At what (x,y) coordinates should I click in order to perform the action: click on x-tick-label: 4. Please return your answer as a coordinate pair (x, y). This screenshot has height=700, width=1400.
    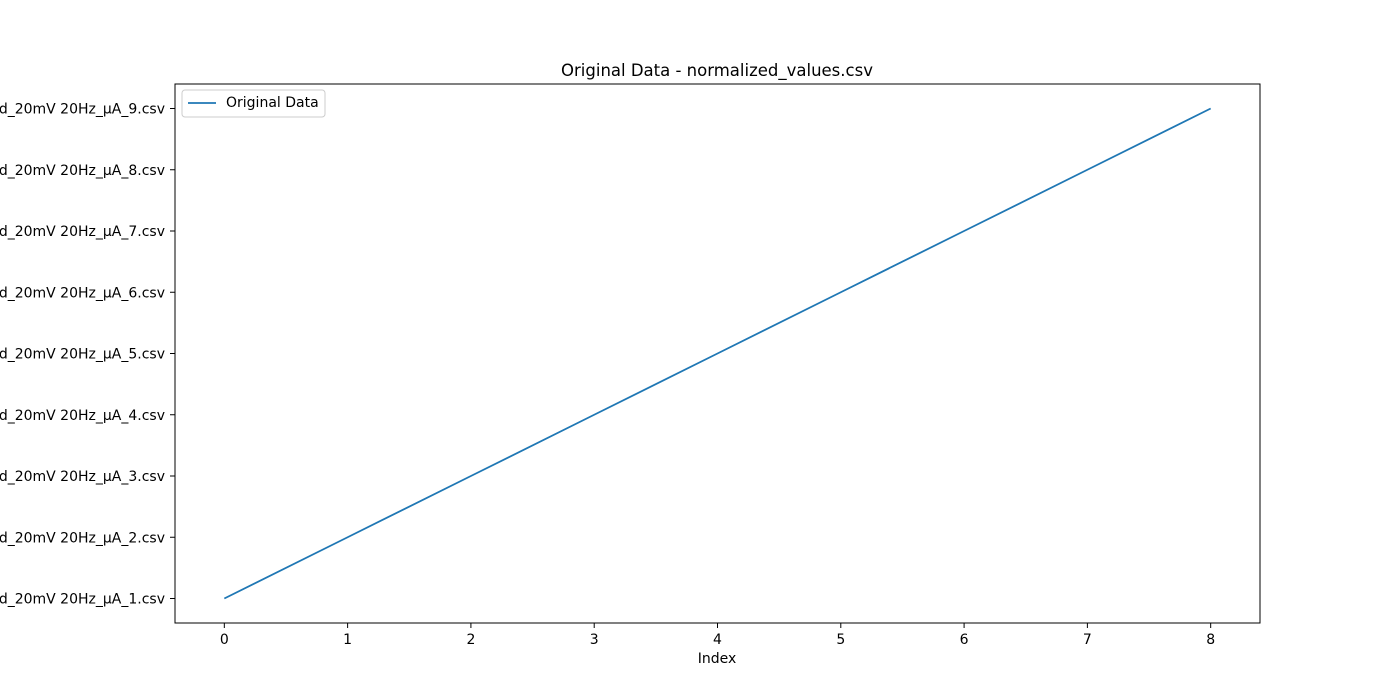
    Looking at the image, I should click on (717, 640).